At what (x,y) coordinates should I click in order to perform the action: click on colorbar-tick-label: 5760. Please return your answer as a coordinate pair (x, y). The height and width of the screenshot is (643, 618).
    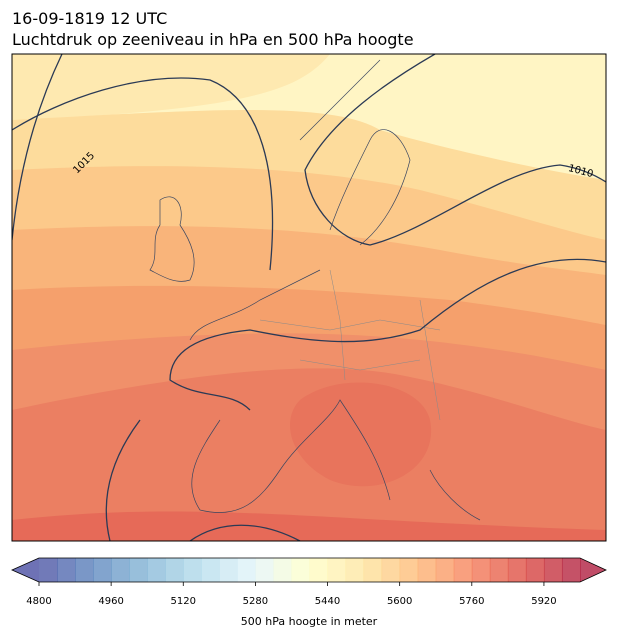
    Looking at the image, I should click on (471, 601).